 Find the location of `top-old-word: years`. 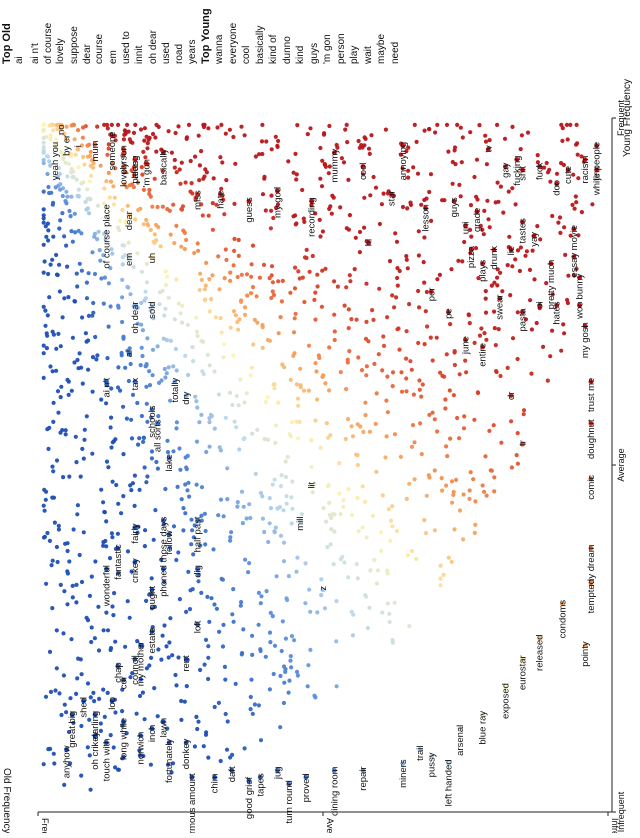

top-old-word: years is located at coordinates (192, 52).